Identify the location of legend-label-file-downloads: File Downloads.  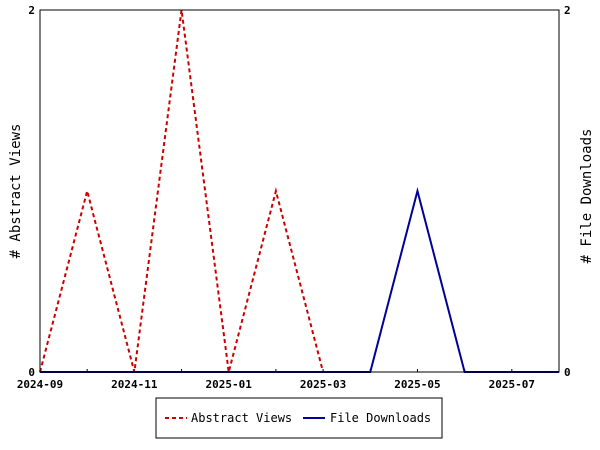
(380, 418).